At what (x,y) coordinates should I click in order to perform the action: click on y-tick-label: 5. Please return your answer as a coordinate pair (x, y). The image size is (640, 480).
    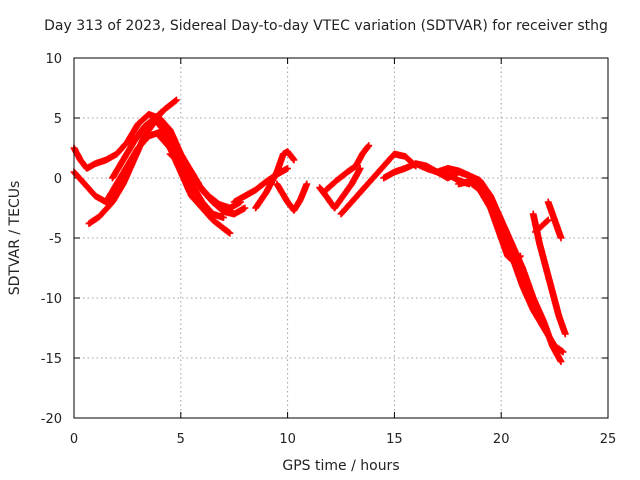
    Looking at the image, I should click on (58, 119).